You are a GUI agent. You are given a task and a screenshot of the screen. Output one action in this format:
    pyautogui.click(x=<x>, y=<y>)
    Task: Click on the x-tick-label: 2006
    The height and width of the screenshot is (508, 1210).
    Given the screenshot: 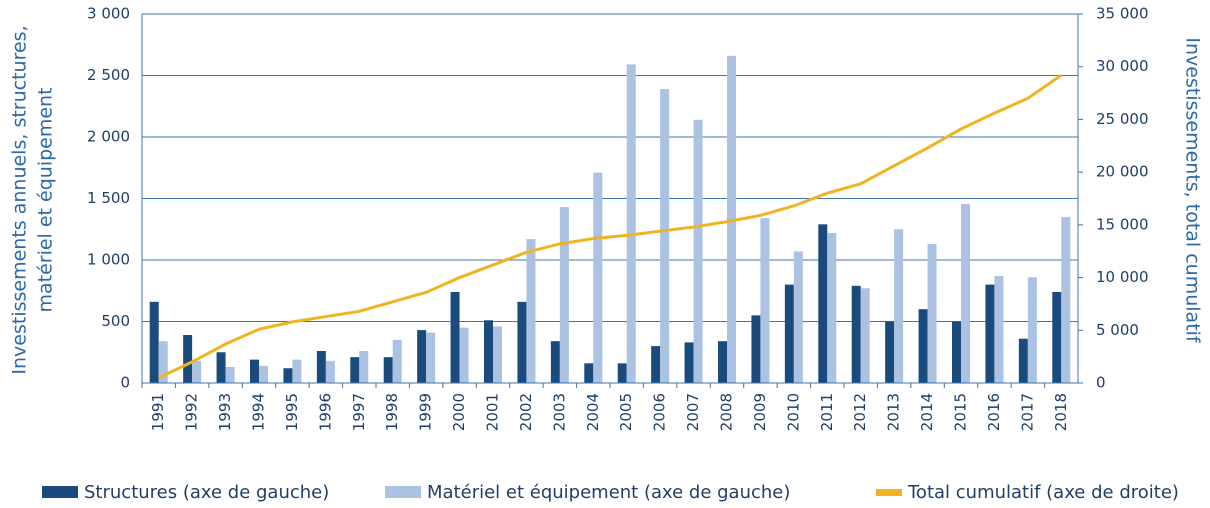 What is the action you would take?
    pyautogui.click(x=660, y=412)
    